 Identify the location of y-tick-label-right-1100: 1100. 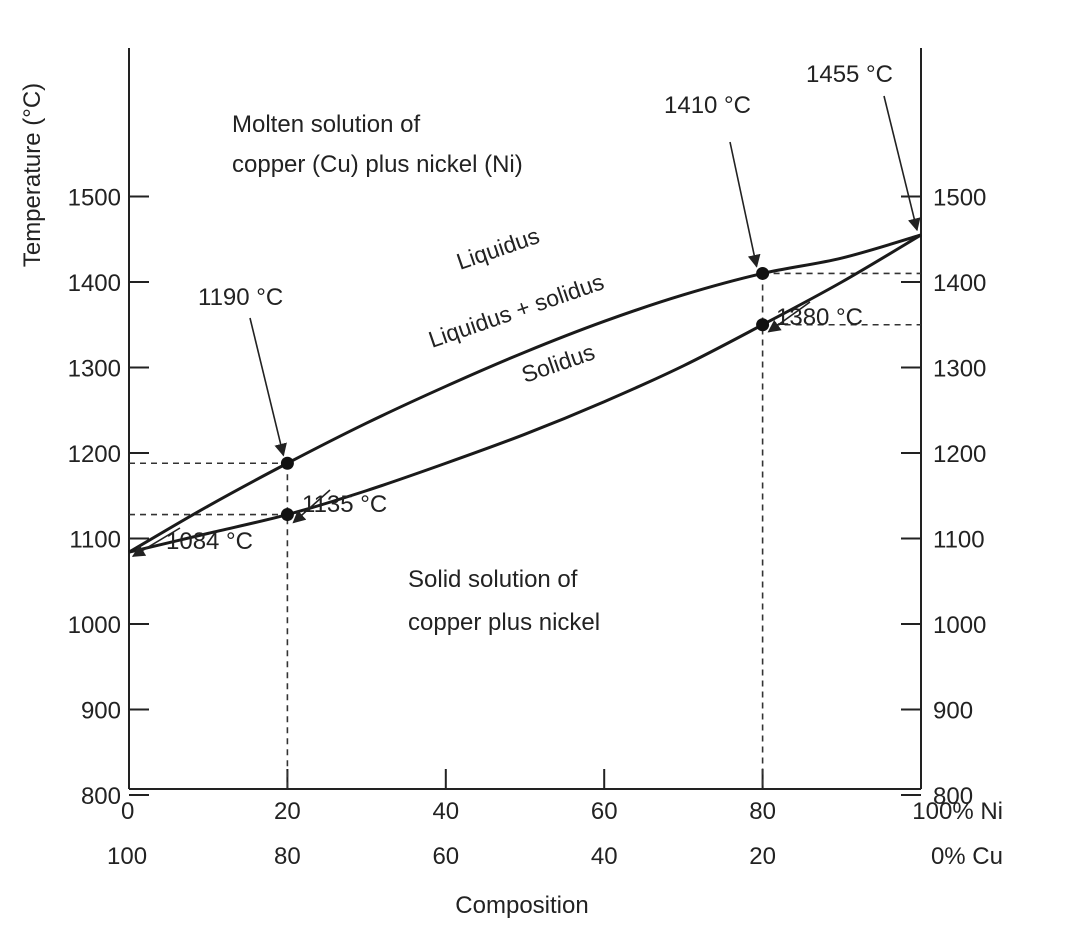
(959, 540).